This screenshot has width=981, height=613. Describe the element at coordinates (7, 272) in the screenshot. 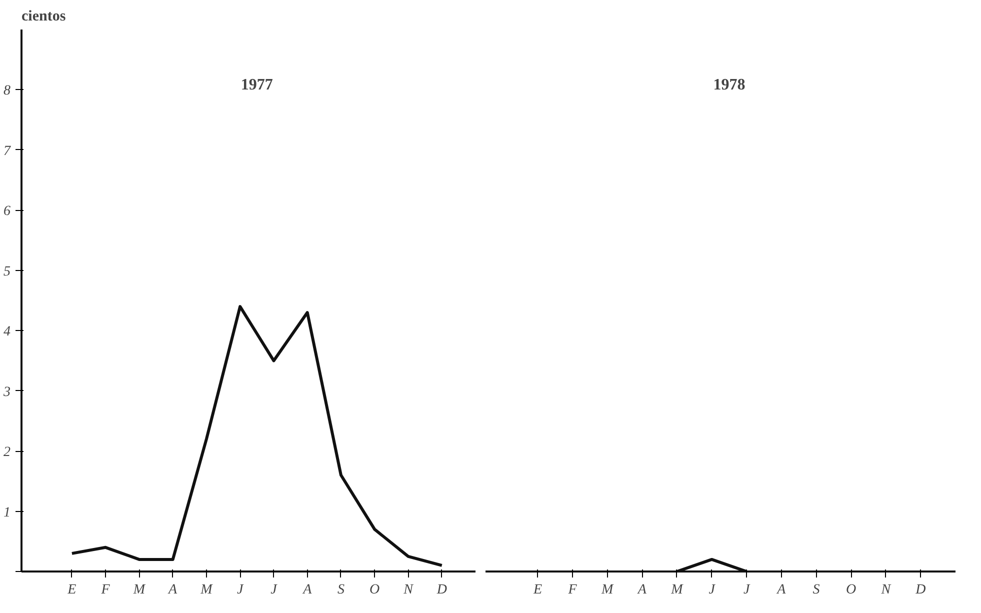

I see `y-tick-label: 5` at that location.